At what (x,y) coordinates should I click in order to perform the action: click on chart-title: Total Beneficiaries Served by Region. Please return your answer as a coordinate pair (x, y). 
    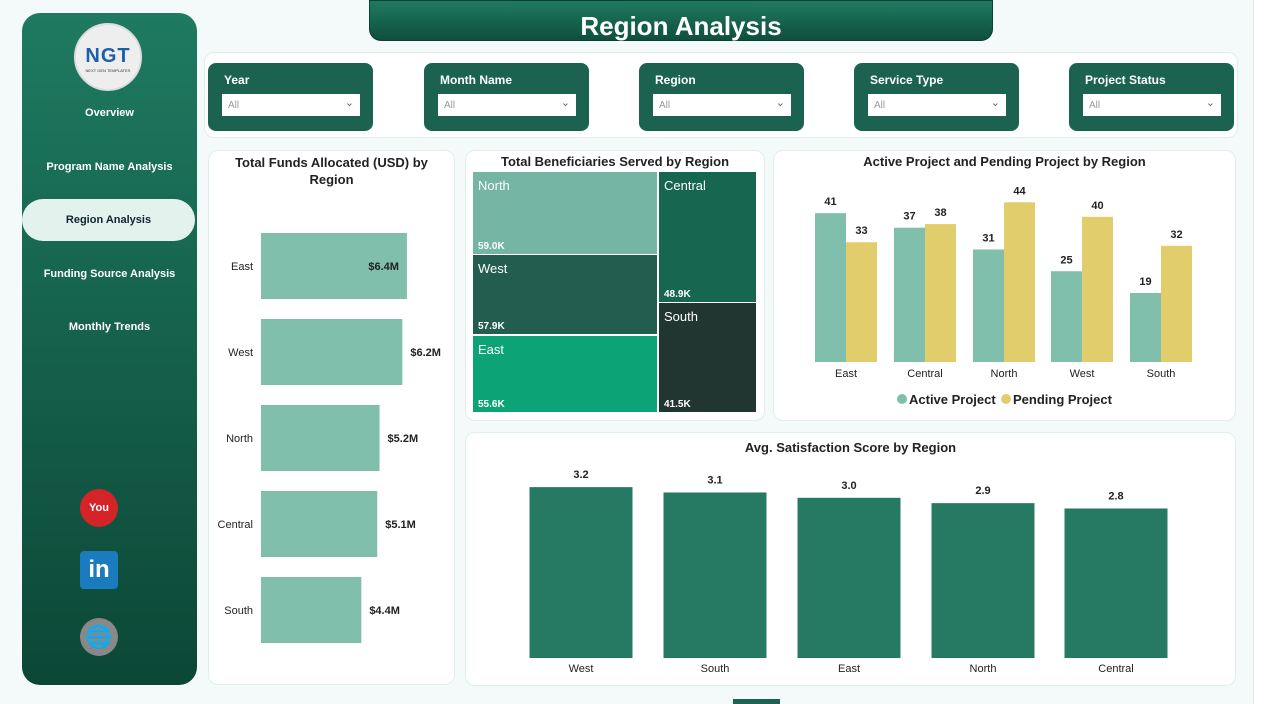
    Looking at the image, I should click on (615, 161).